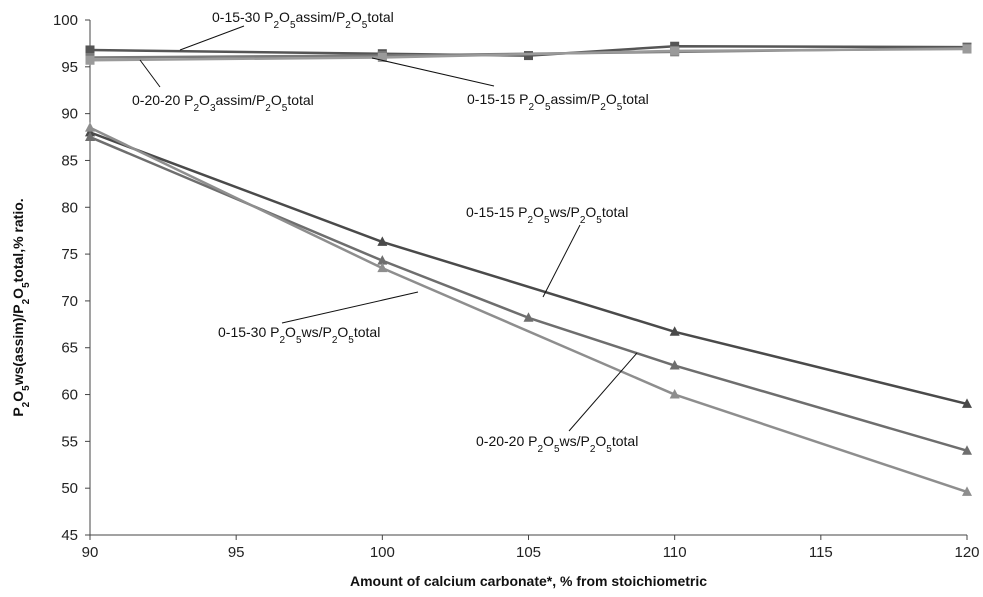 The height and width of the screenshot is (597, 983). Describe the element at coordinates (528, 552) in the screenshot. I see `x-tick-label: 105` at that location.